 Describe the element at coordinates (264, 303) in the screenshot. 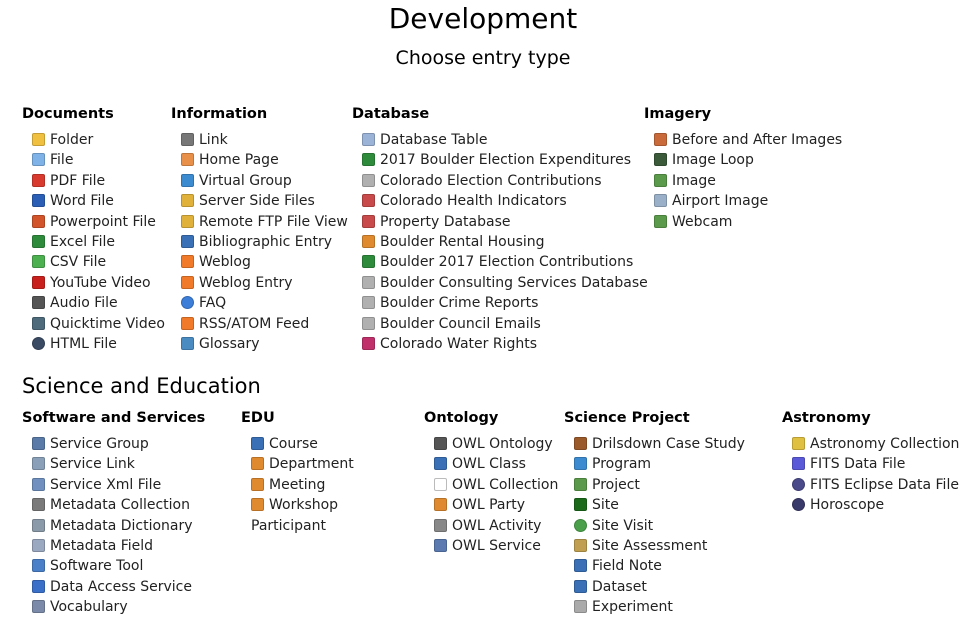

I see `entry-type-faq: FAQ` at that location.